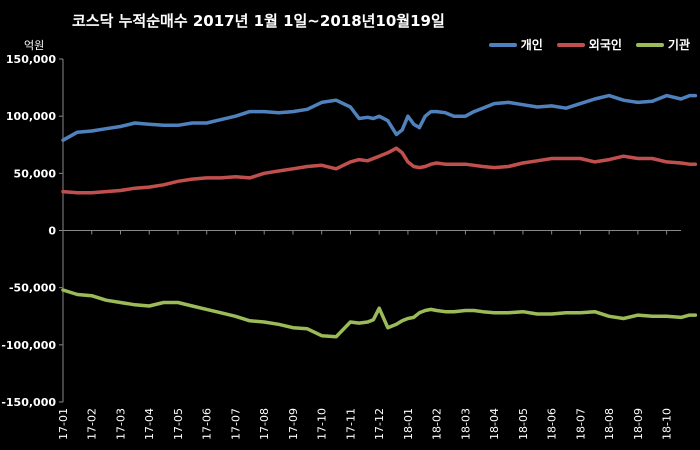  Describe the element at coordinates (350, 424) in the screenshot. I see `x-tick-label: 17-11` at that location.